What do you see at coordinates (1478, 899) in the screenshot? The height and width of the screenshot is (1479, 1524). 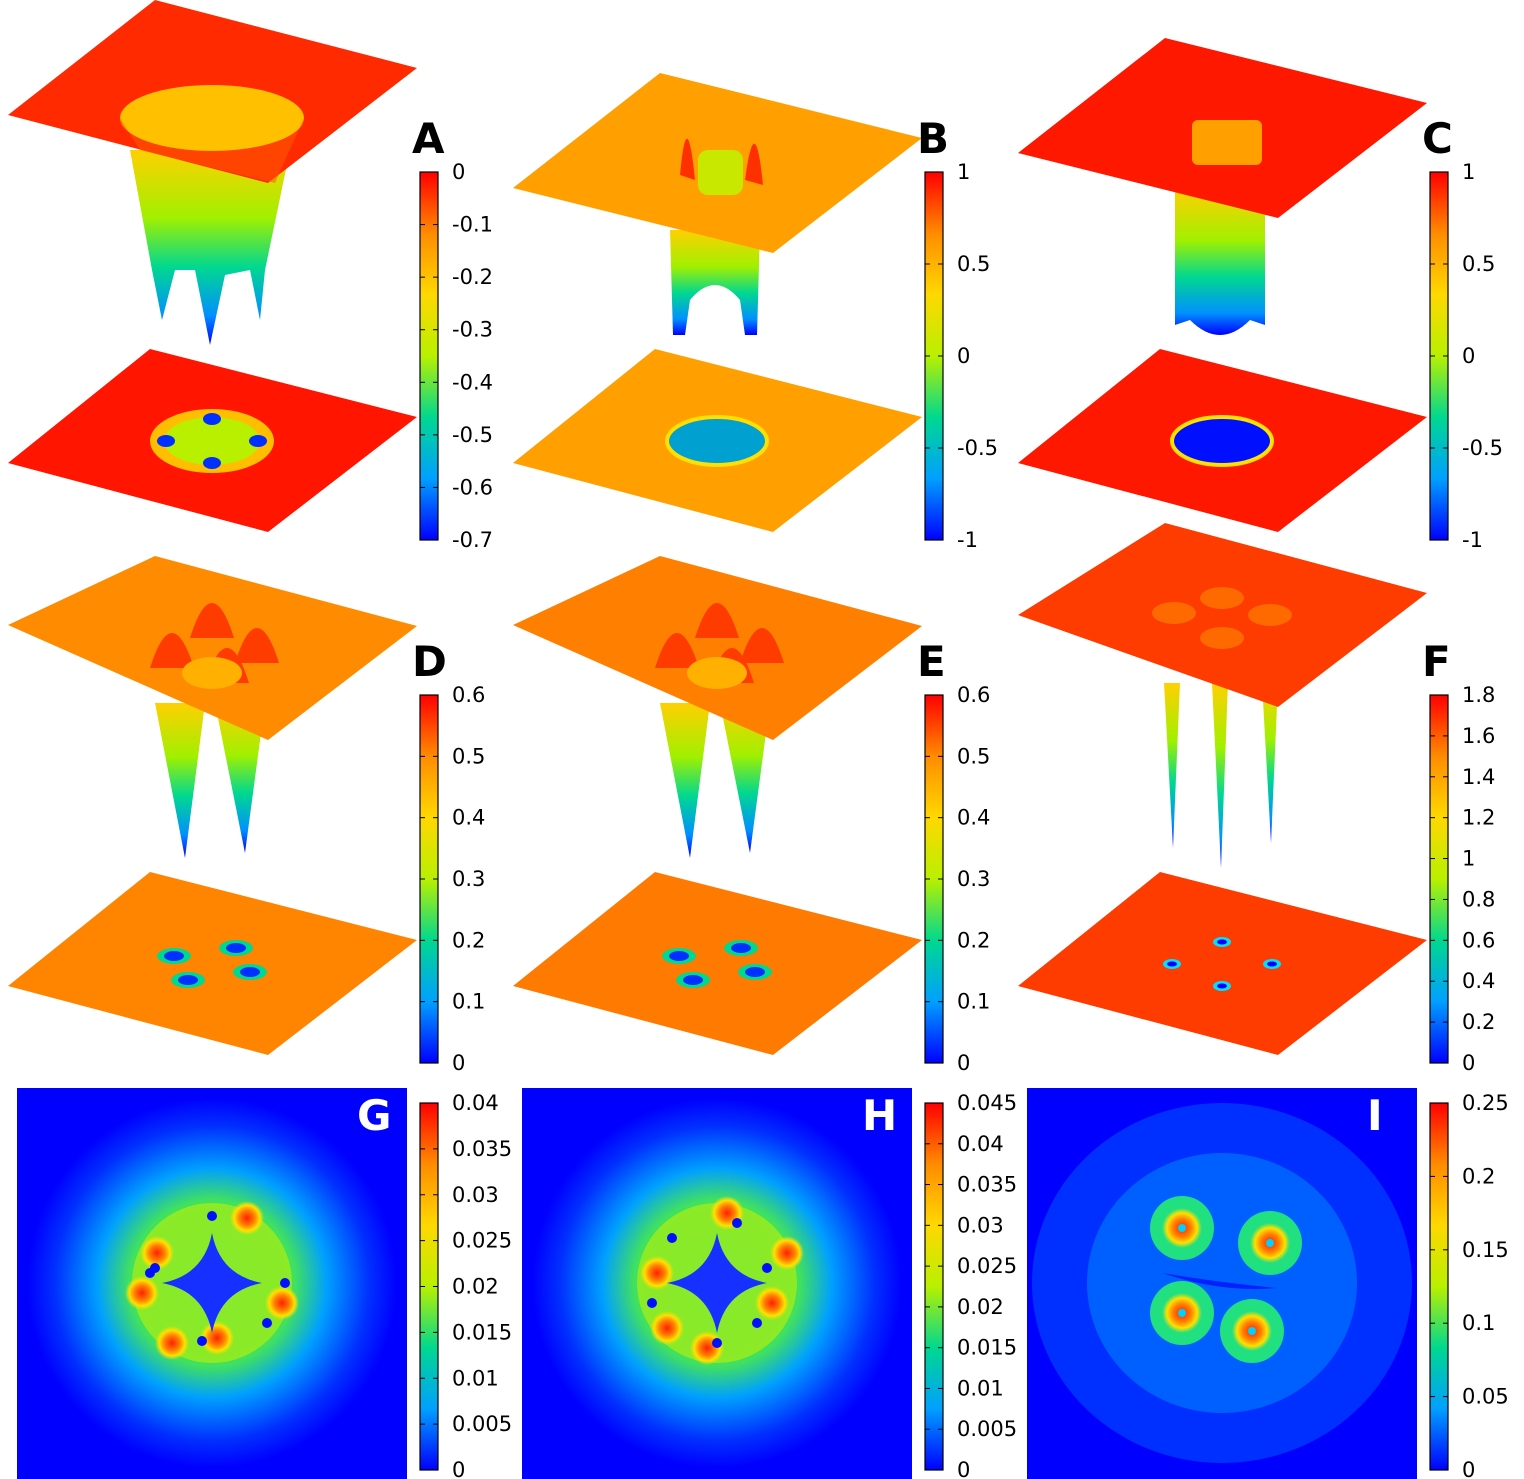 I see `colorbar-tick-label: 0.8` at bounding box center [1478, 899].